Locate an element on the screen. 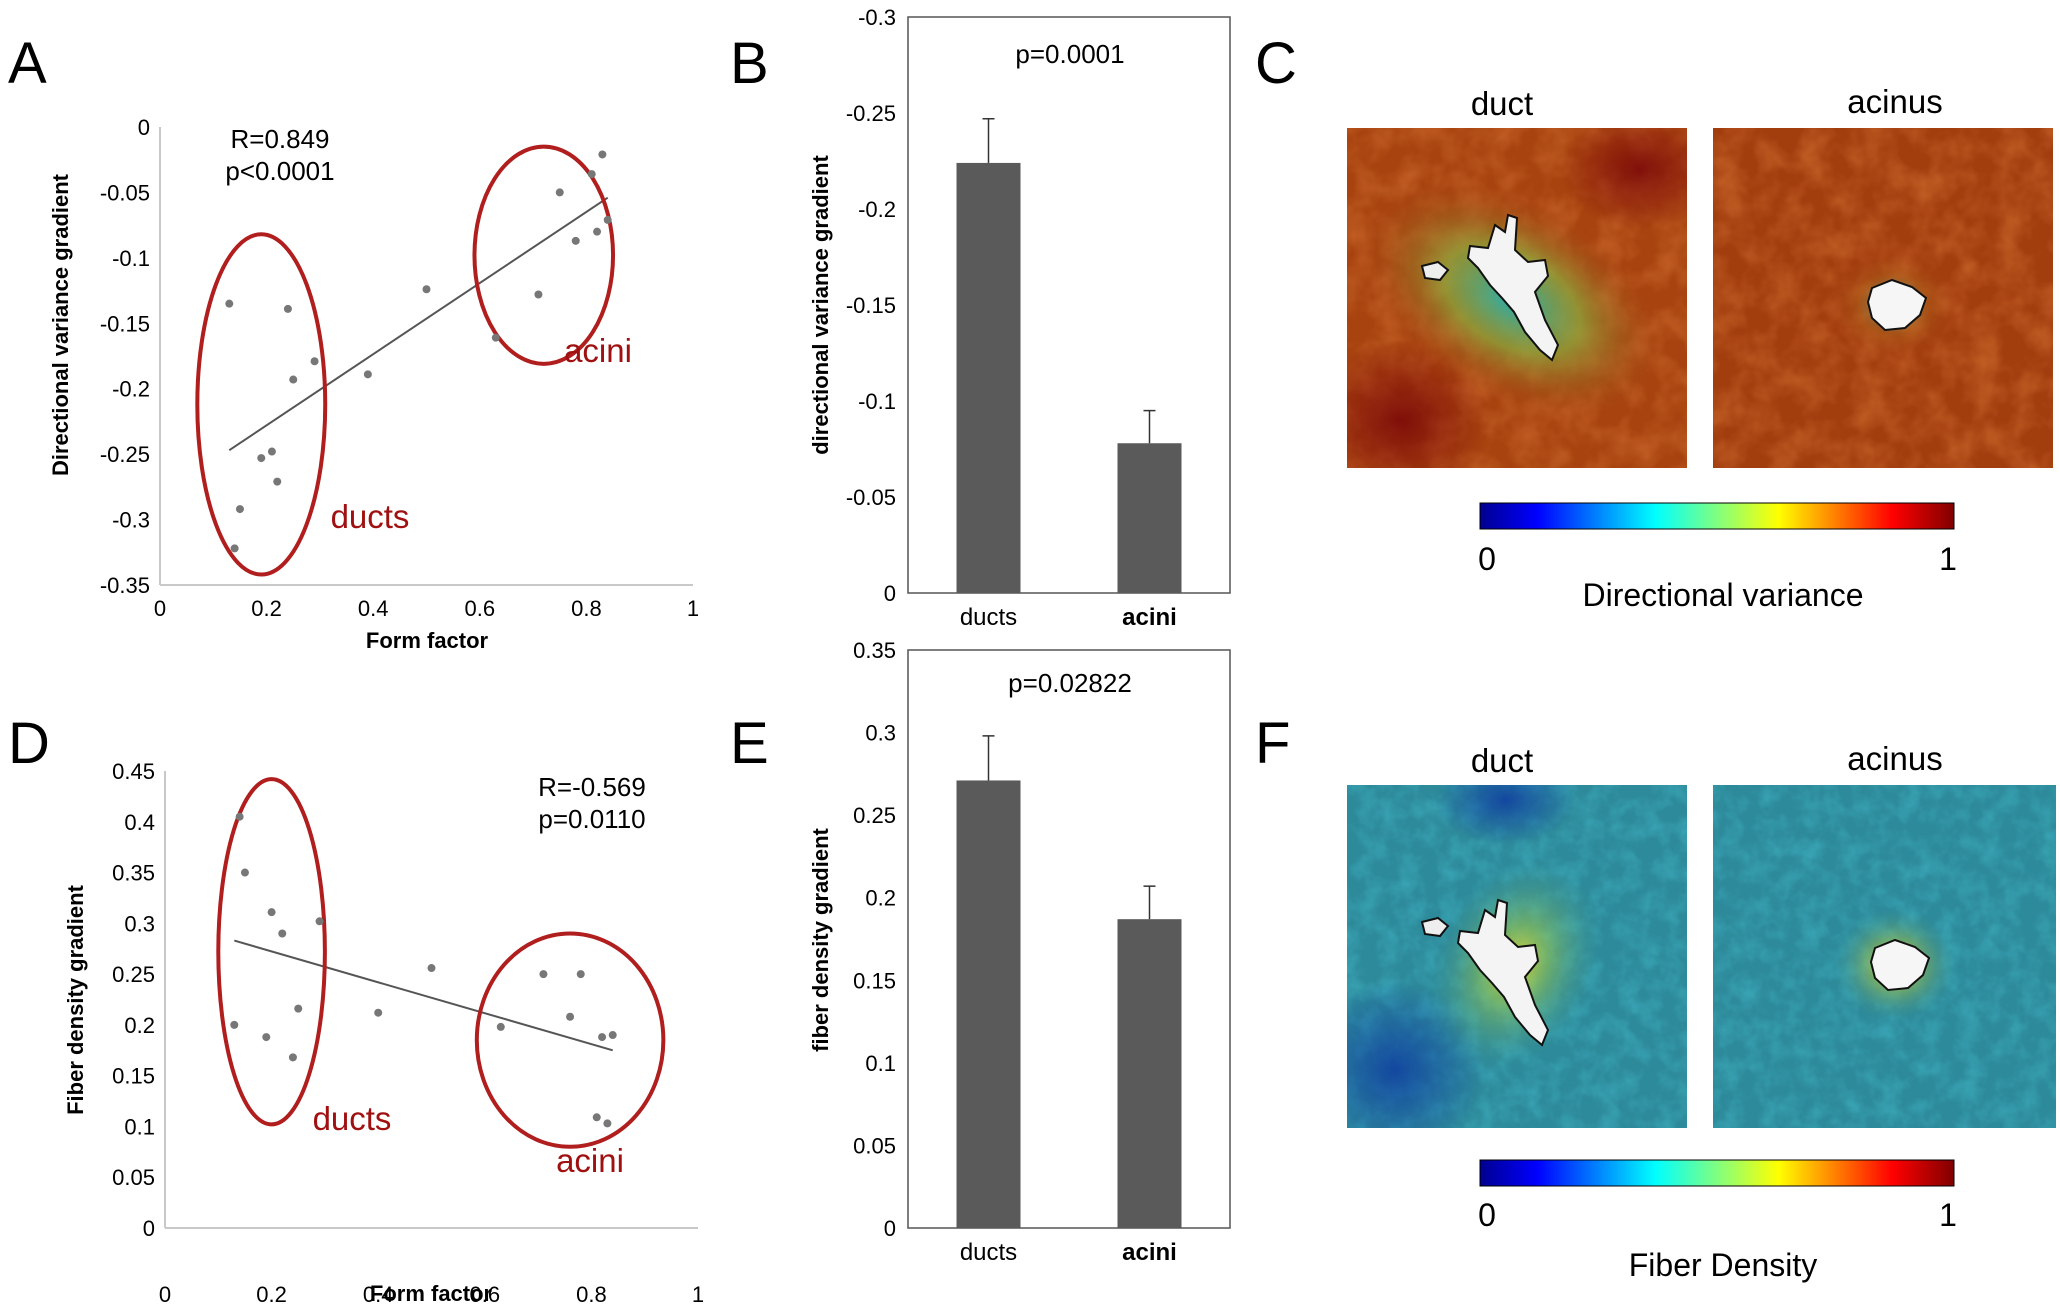 Image resolution: width=2060 pixels, height=1306 pixels. y-tick-label-A: -0.15 is located at coordinates (125, 323).